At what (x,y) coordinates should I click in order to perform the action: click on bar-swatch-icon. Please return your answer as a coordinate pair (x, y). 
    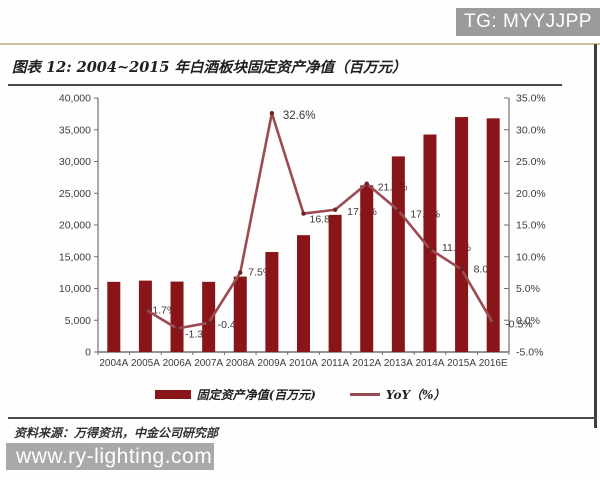
    Looking at the image, I should click on (172, 394).